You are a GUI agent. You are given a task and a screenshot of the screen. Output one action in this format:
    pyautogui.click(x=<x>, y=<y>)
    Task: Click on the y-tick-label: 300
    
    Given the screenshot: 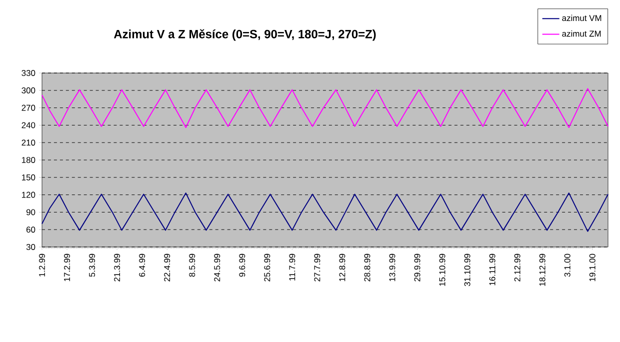 What is the action you would take?
    pyautogui.click(x=29, y=90)
    